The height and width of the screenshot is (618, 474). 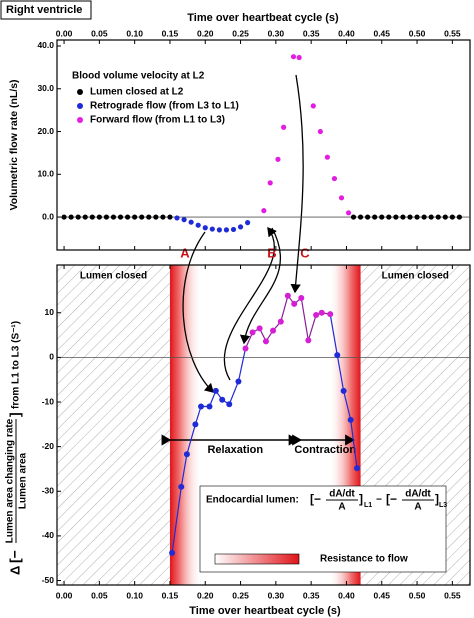 I want to click on legend-marker, so click(x=80, y=120).